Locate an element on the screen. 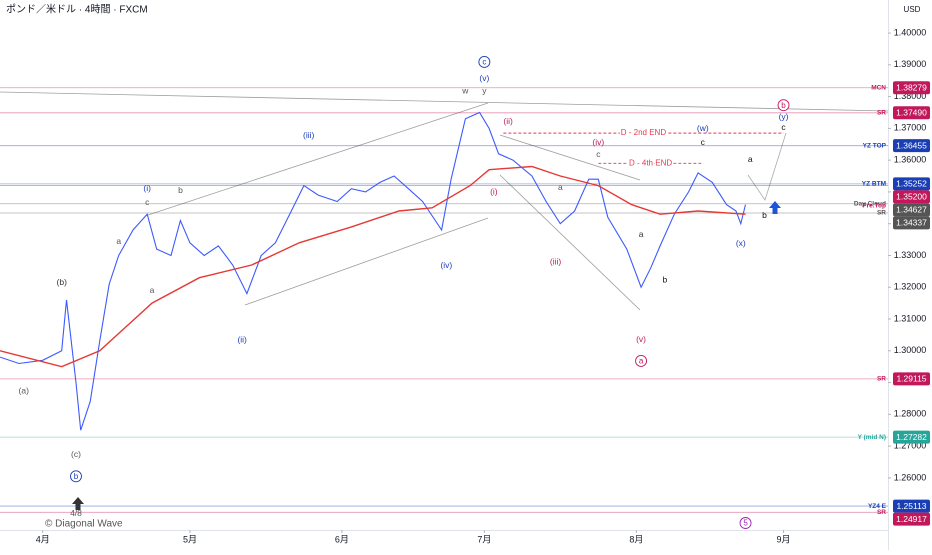 The width and height of the screenshot is (932, 555). price-label: 1.27282 is located at coordinates (911, 437).